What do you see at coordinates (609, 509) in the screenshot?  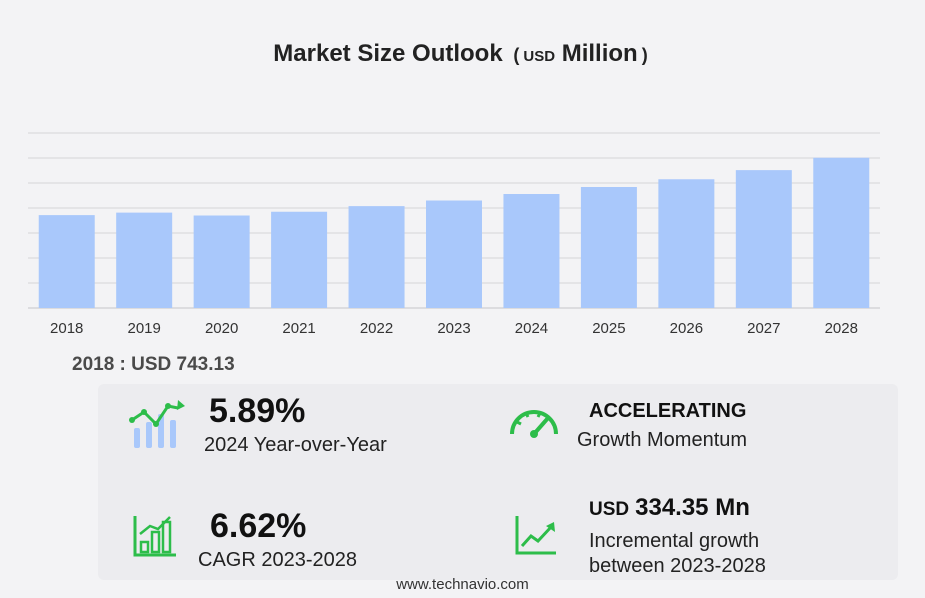 I see `incremental-currency: USD` at bounding box center [609, 509].